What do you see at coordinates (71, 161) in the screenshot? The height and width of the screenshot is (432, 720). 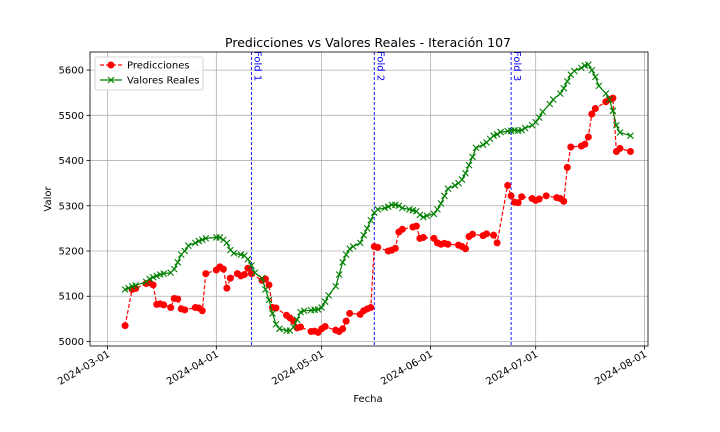 I see `y-tick-label: 5400` at bounding box center [71, 161].